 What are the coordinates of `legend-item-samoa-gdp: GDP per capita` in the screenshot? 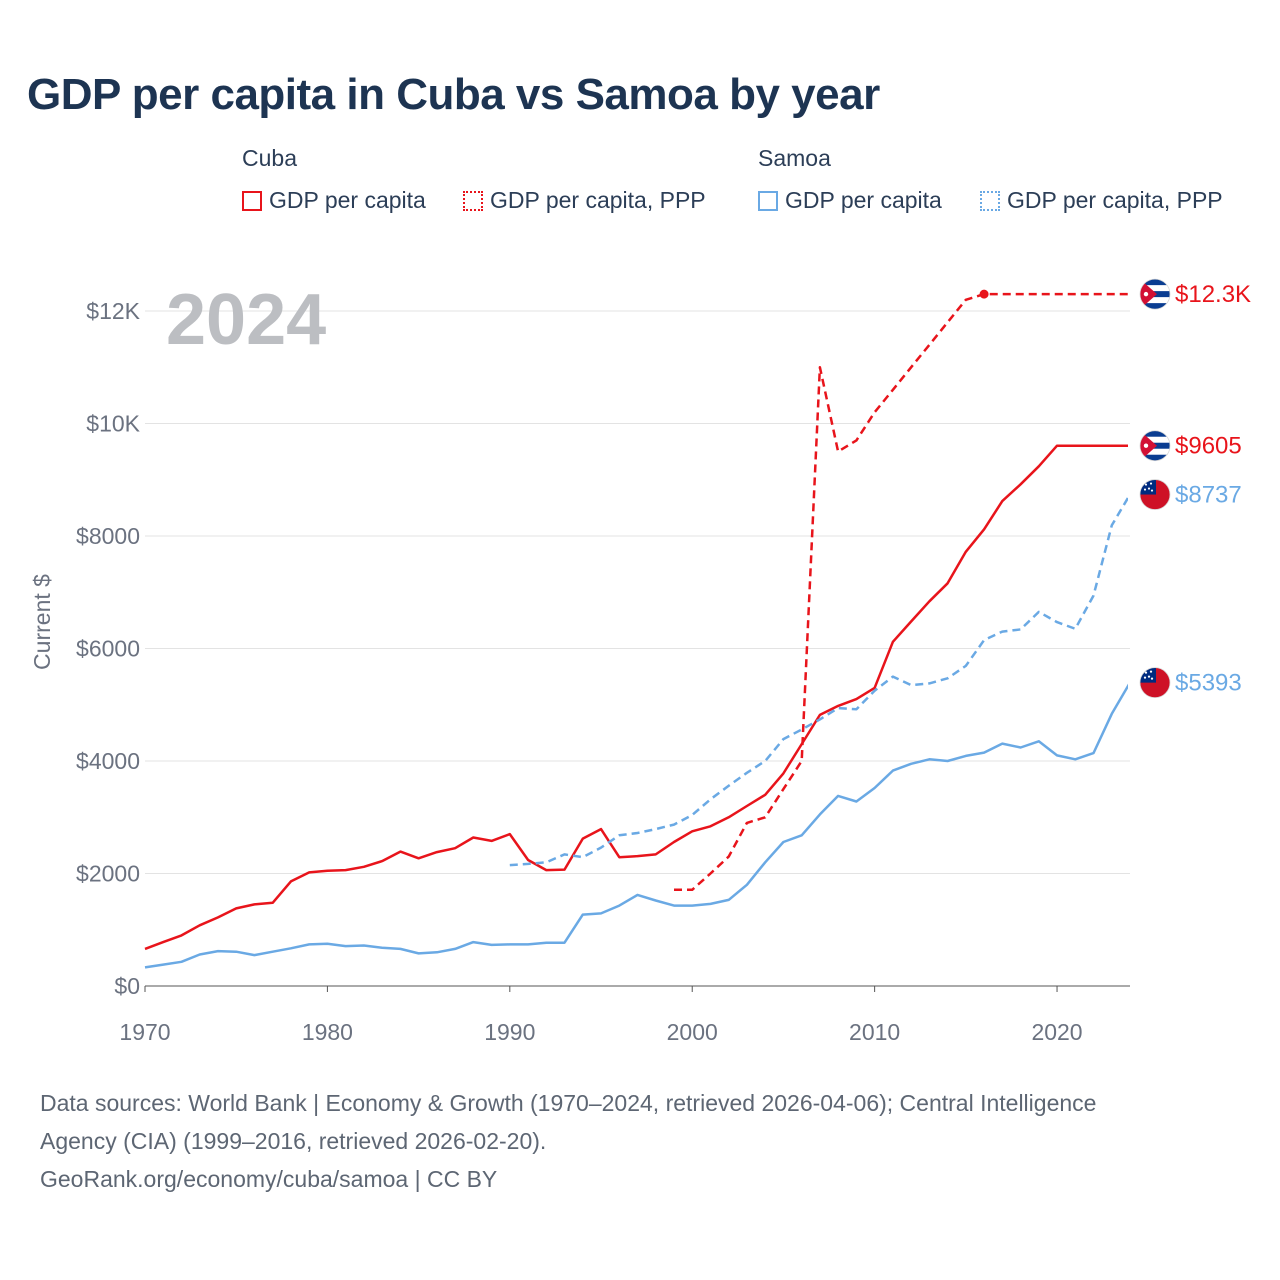 It's located at (850, 200).